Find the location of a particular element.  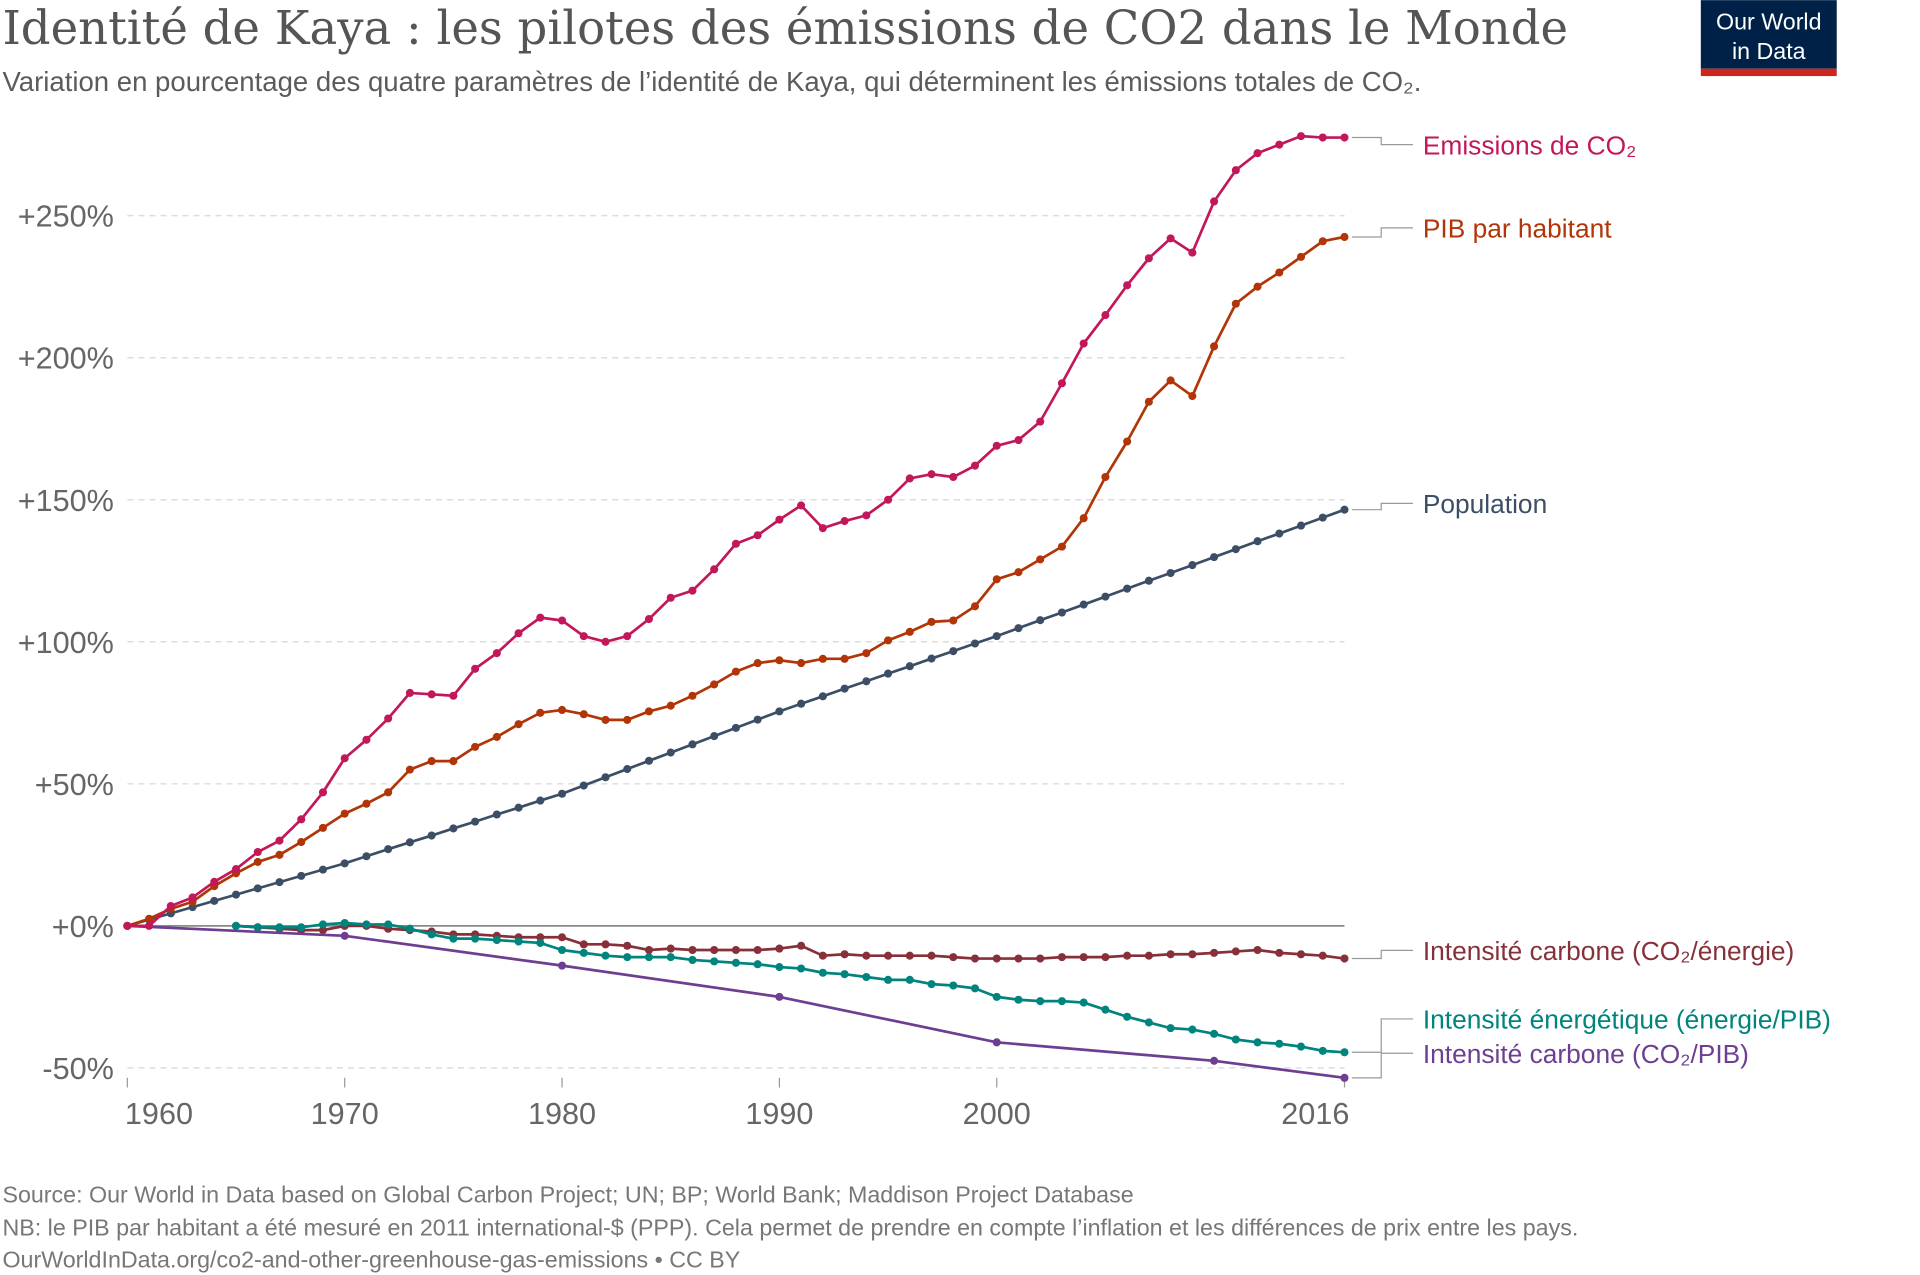

series-label: Intensité carbone (CO₂/énergie) is located at coordinates (1608, 951).